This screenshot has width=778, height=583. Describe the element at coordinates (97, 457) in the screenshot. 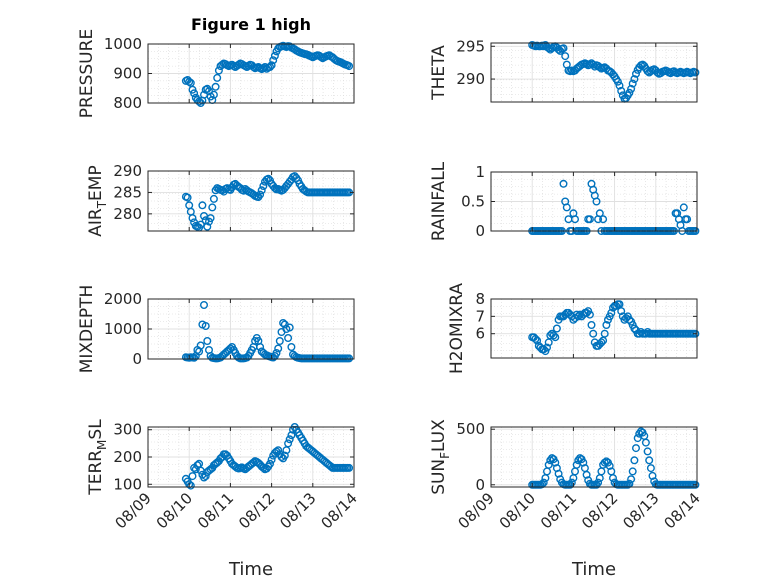

I see `y-axis-label: TERRMSL` at that location.